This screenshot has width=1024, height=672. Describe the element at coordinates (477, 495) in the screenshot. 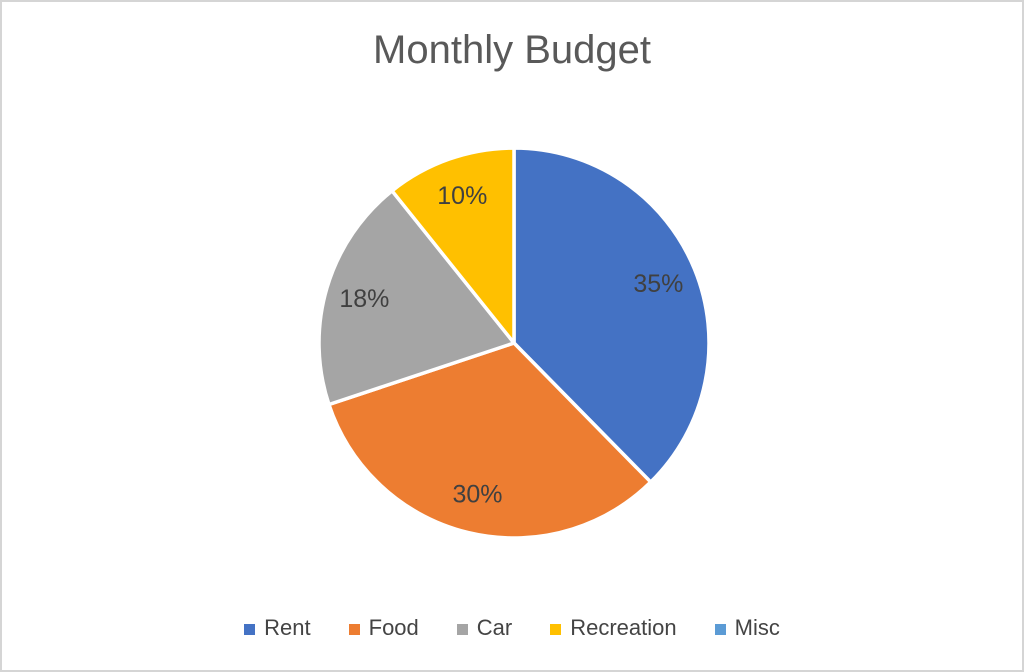

I see `data-label-food: 30%` at that location.